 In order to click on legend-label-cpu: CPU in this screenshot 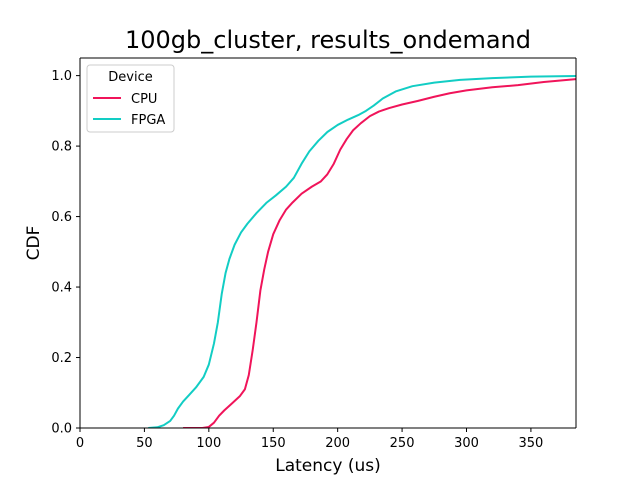, I will do `click(144, 99)`.